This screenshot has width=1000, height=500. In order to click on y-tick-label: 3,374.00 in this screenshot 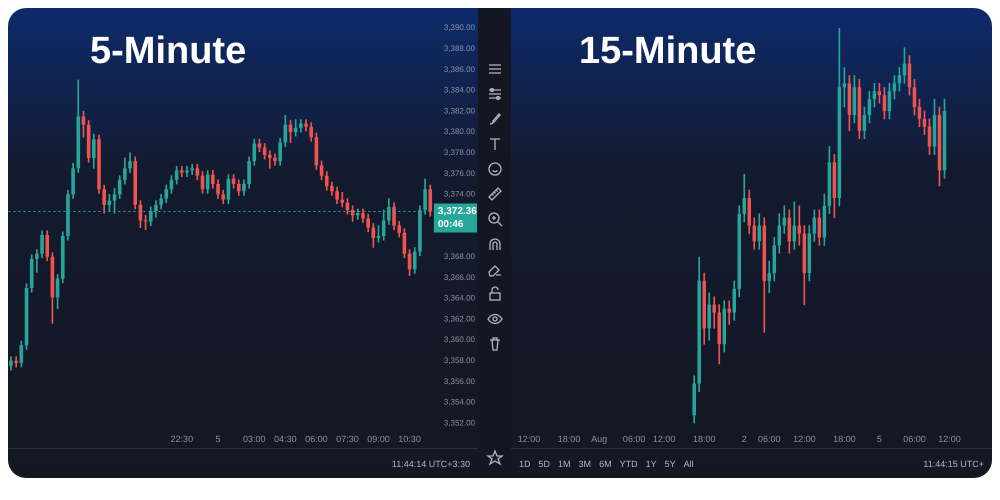, I will do `click(460, 194)`.